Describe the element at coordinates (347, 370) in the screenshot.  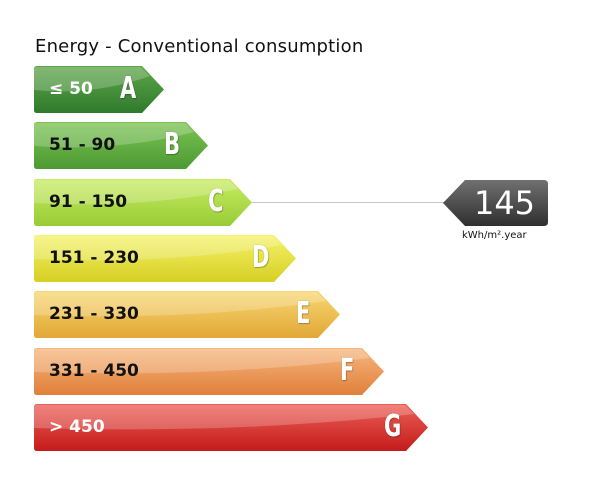
I see `rating-letter: F` at that location.